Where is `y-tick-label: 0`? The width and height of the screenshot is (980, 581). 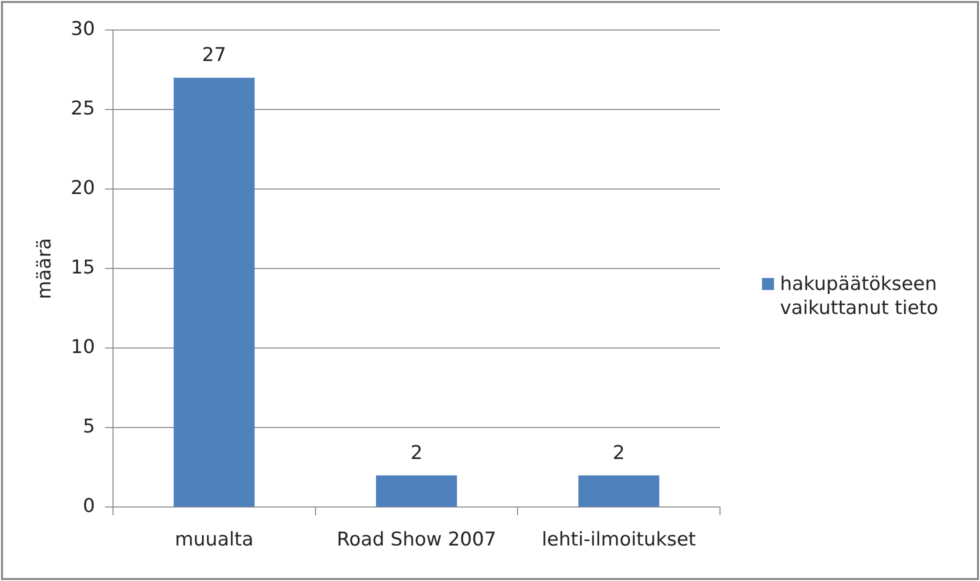 y-tick-label: 0 is located at coordinates (88, 506).